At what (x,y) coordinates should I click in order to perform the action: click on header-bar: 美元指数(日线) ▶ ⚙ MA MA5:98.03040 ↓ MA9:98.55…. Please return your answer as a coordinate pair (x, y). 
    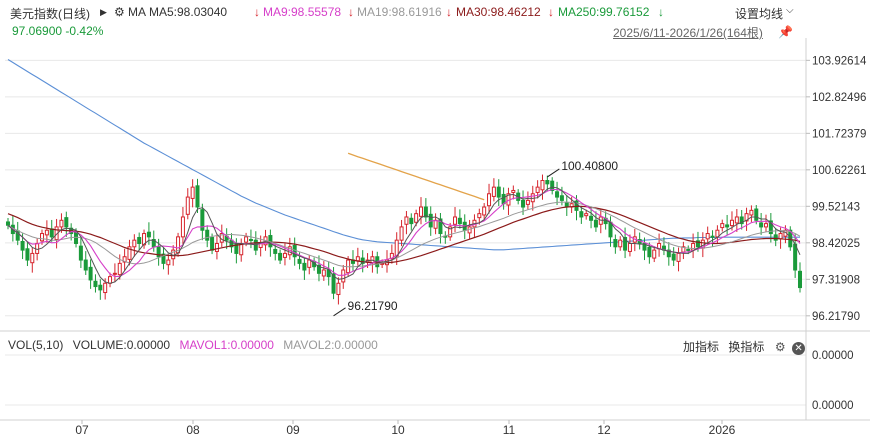
    Looking at the image, I should click on (435, 12).